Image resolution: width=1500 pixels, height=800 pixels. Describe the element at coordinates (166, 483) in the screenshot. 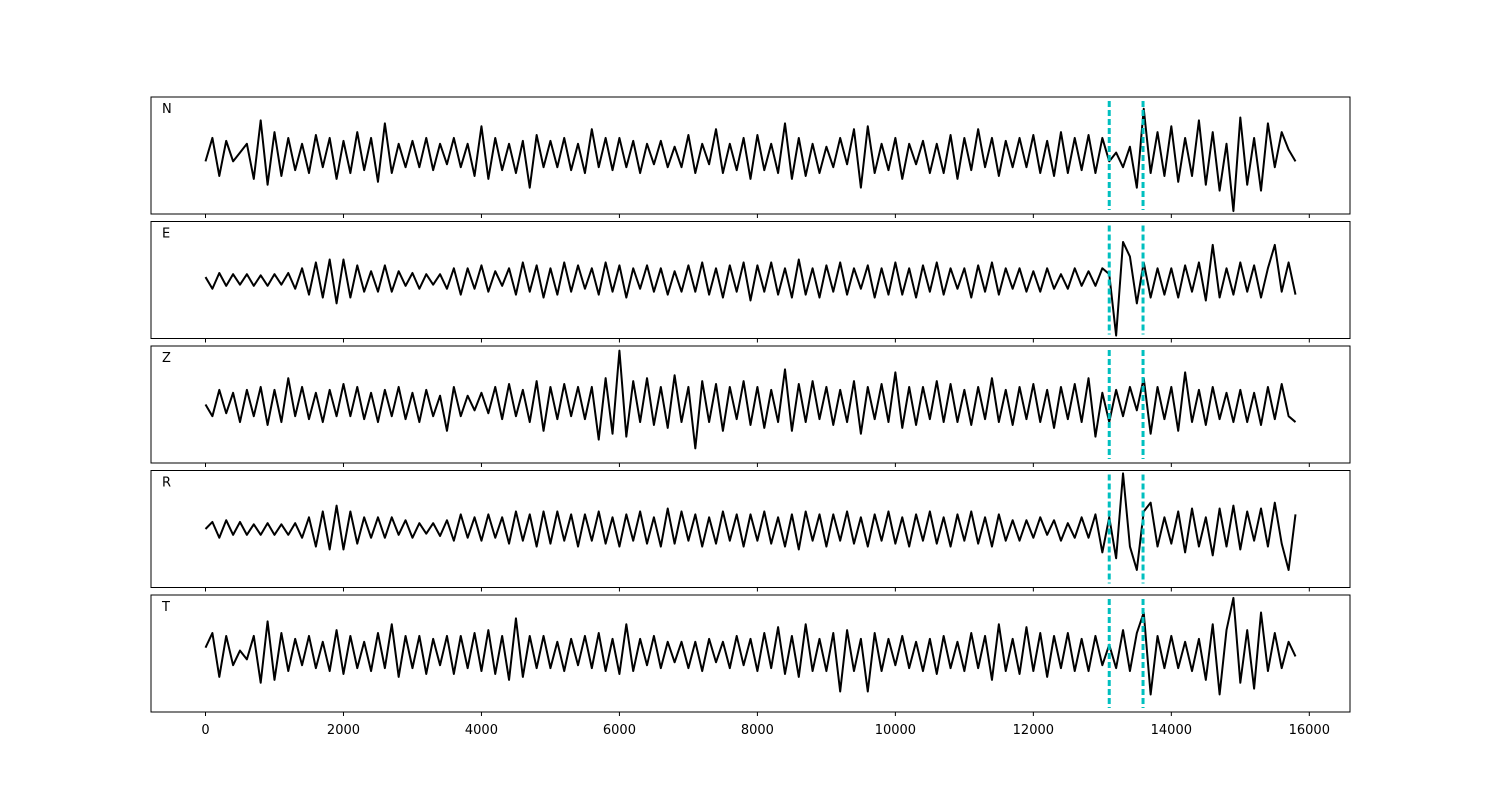

I see `panel-label: R` at that location.